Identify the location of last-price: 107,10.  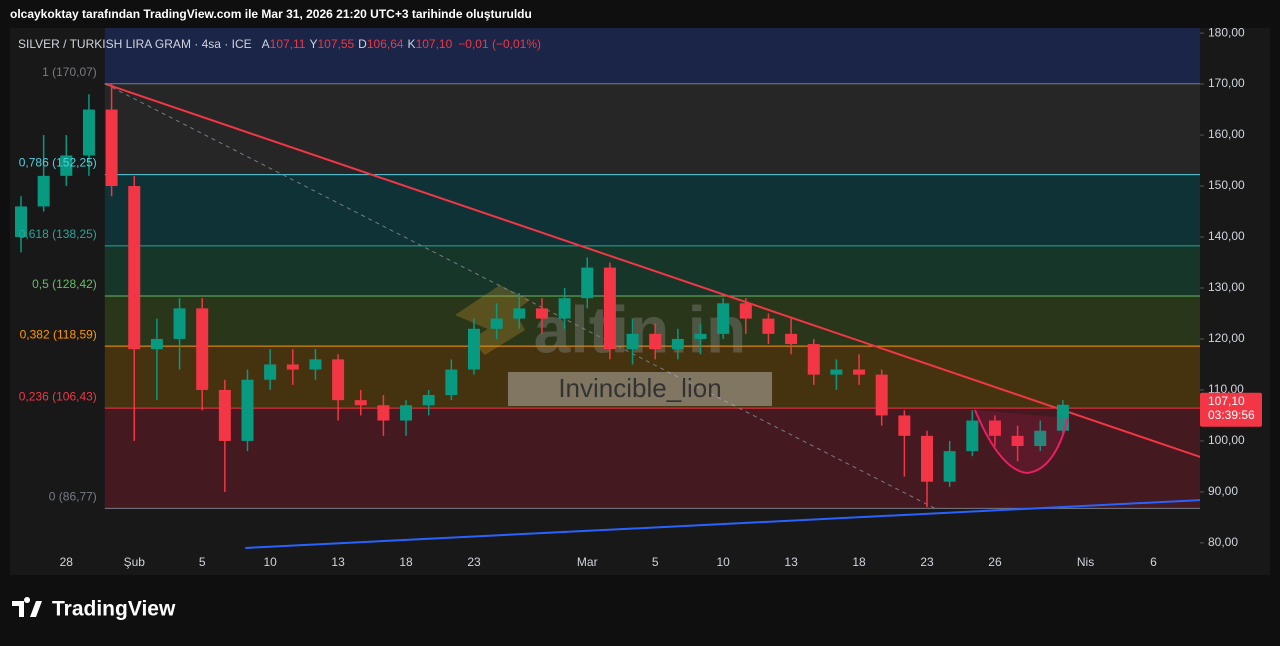
(1226, 401).